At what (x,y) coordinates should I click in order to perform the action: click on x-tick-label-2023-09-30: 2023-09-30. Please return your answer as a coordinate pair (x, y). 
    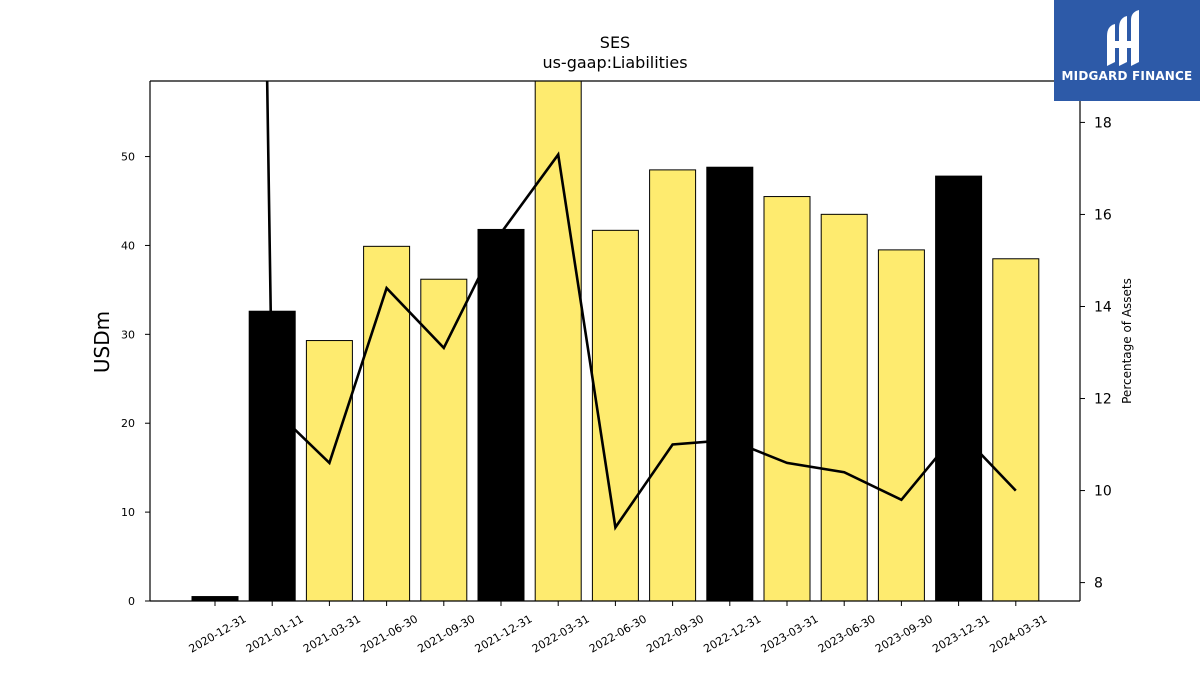
    Looking at the image, I should click on (904, 633).